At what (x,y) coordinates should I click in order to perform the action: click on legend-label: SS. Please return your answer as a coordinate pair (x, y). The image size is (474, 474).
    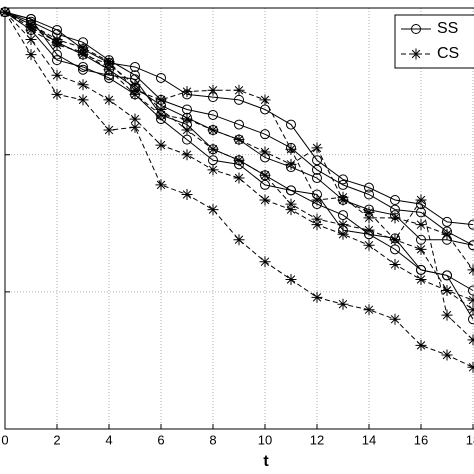
    Looking at the image, I should click on (447, 28).